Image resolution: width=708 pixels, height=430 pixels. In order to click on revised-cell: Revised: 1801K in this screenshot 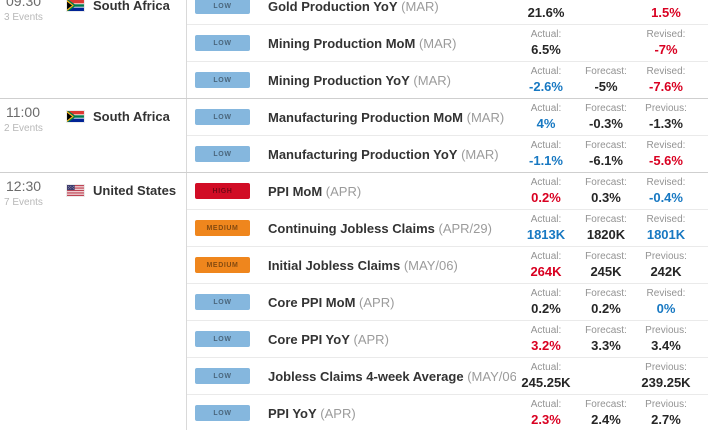, I will do `click(666, 228)`.